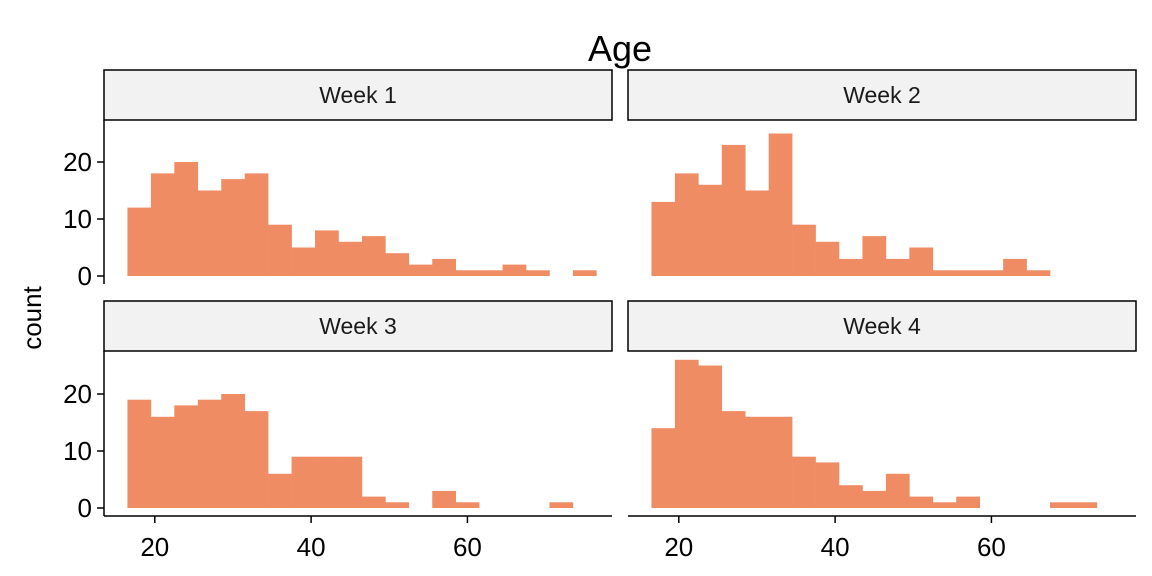 The height and width of the screenshot is (576, 1152). What do you see at coordinates (32, 317) in the screenshot?
I see `y-axis-label: count` at bounding box center [32, 317].